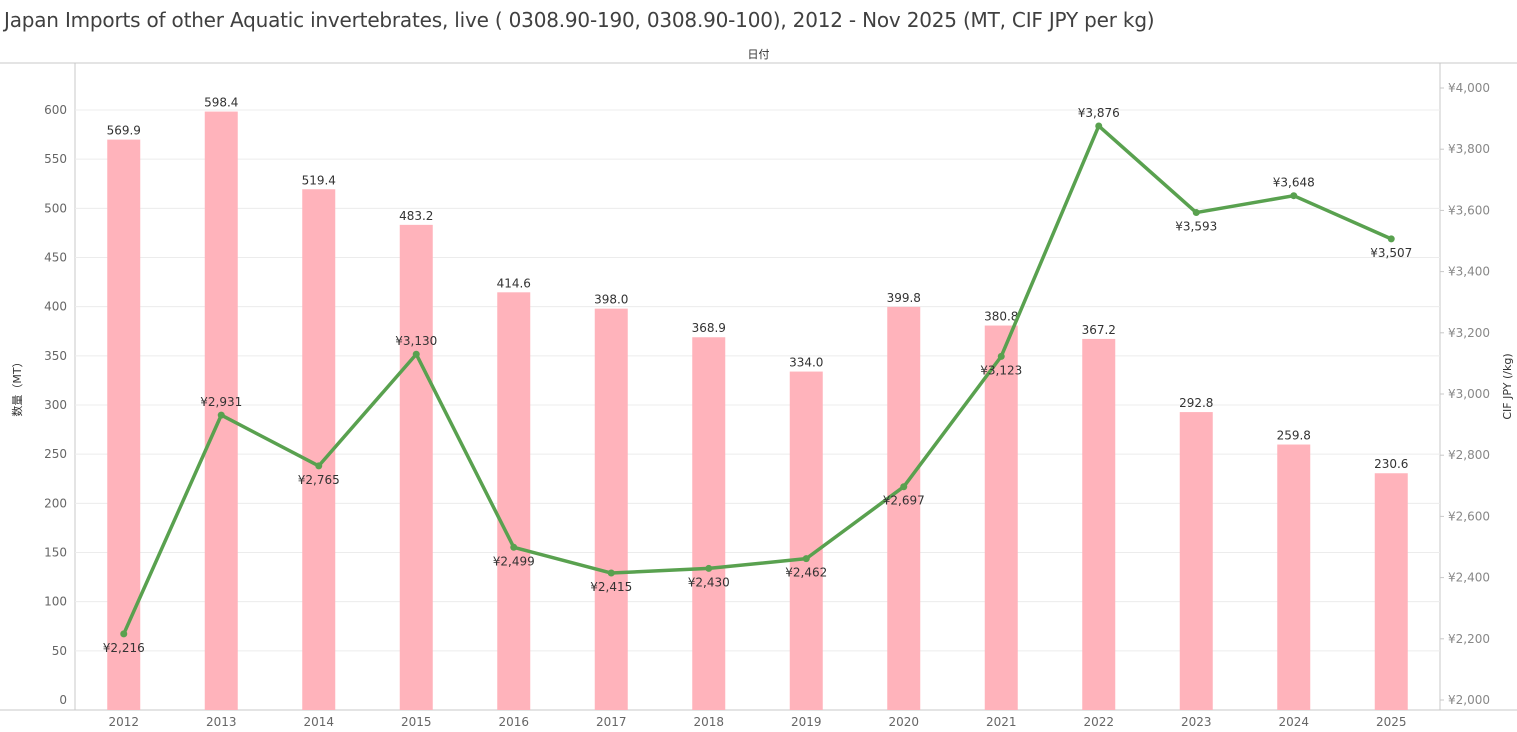 This screenshot has width=1517, height=732. What do you see at coordinates (1391, 722) in the screenshot?
I see `x-tick-label: 2025` at bounding box center [1391, 722].